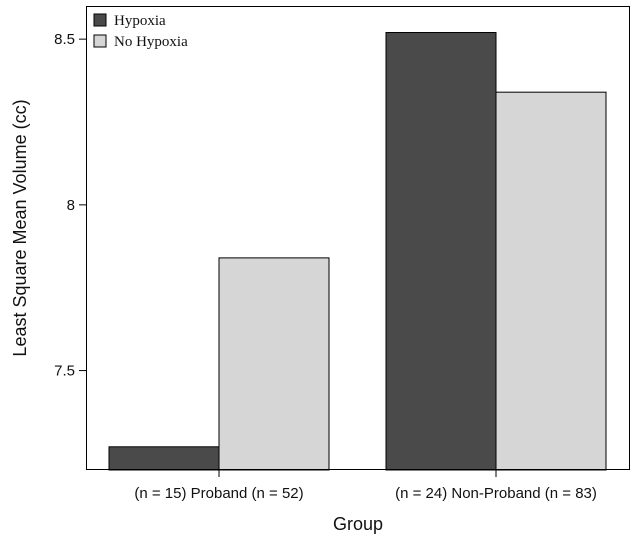 Image resolution: width=640 pixels, height=539 pixels. Describe the element at coordinates (151, 42) in the screenshot. I see `legend-label-no-hypoxia: No Hypoxia` at that location.